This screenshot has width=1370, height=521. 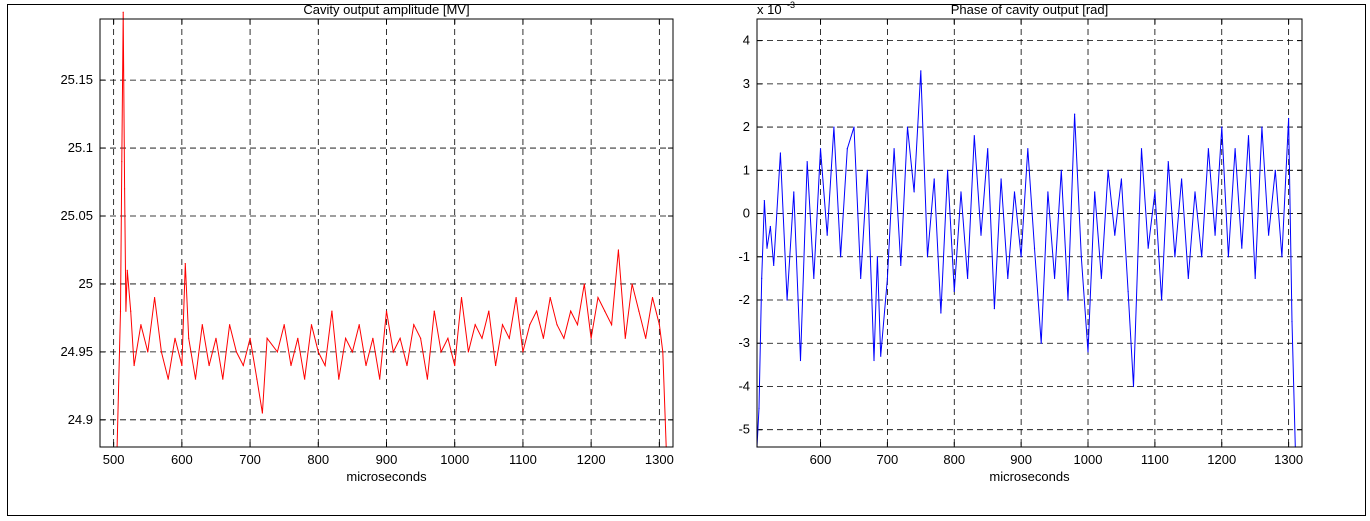 What do you see at coordinates (746, 213) in the screenshot?
I see `y-tick-label: 0` at bounding box center [746, 213].